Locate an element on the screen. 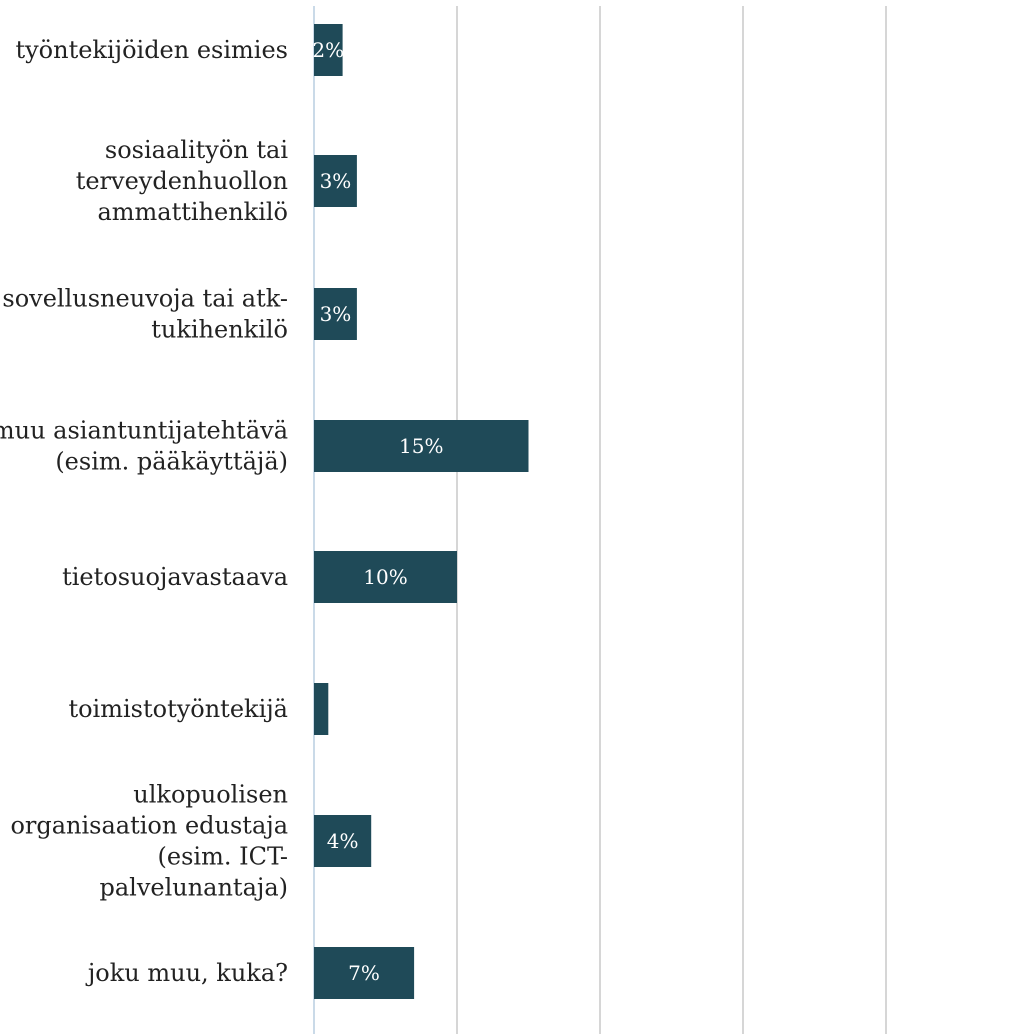  category-label-line: tietosuojavastaava is located at coordinates (175, 577).